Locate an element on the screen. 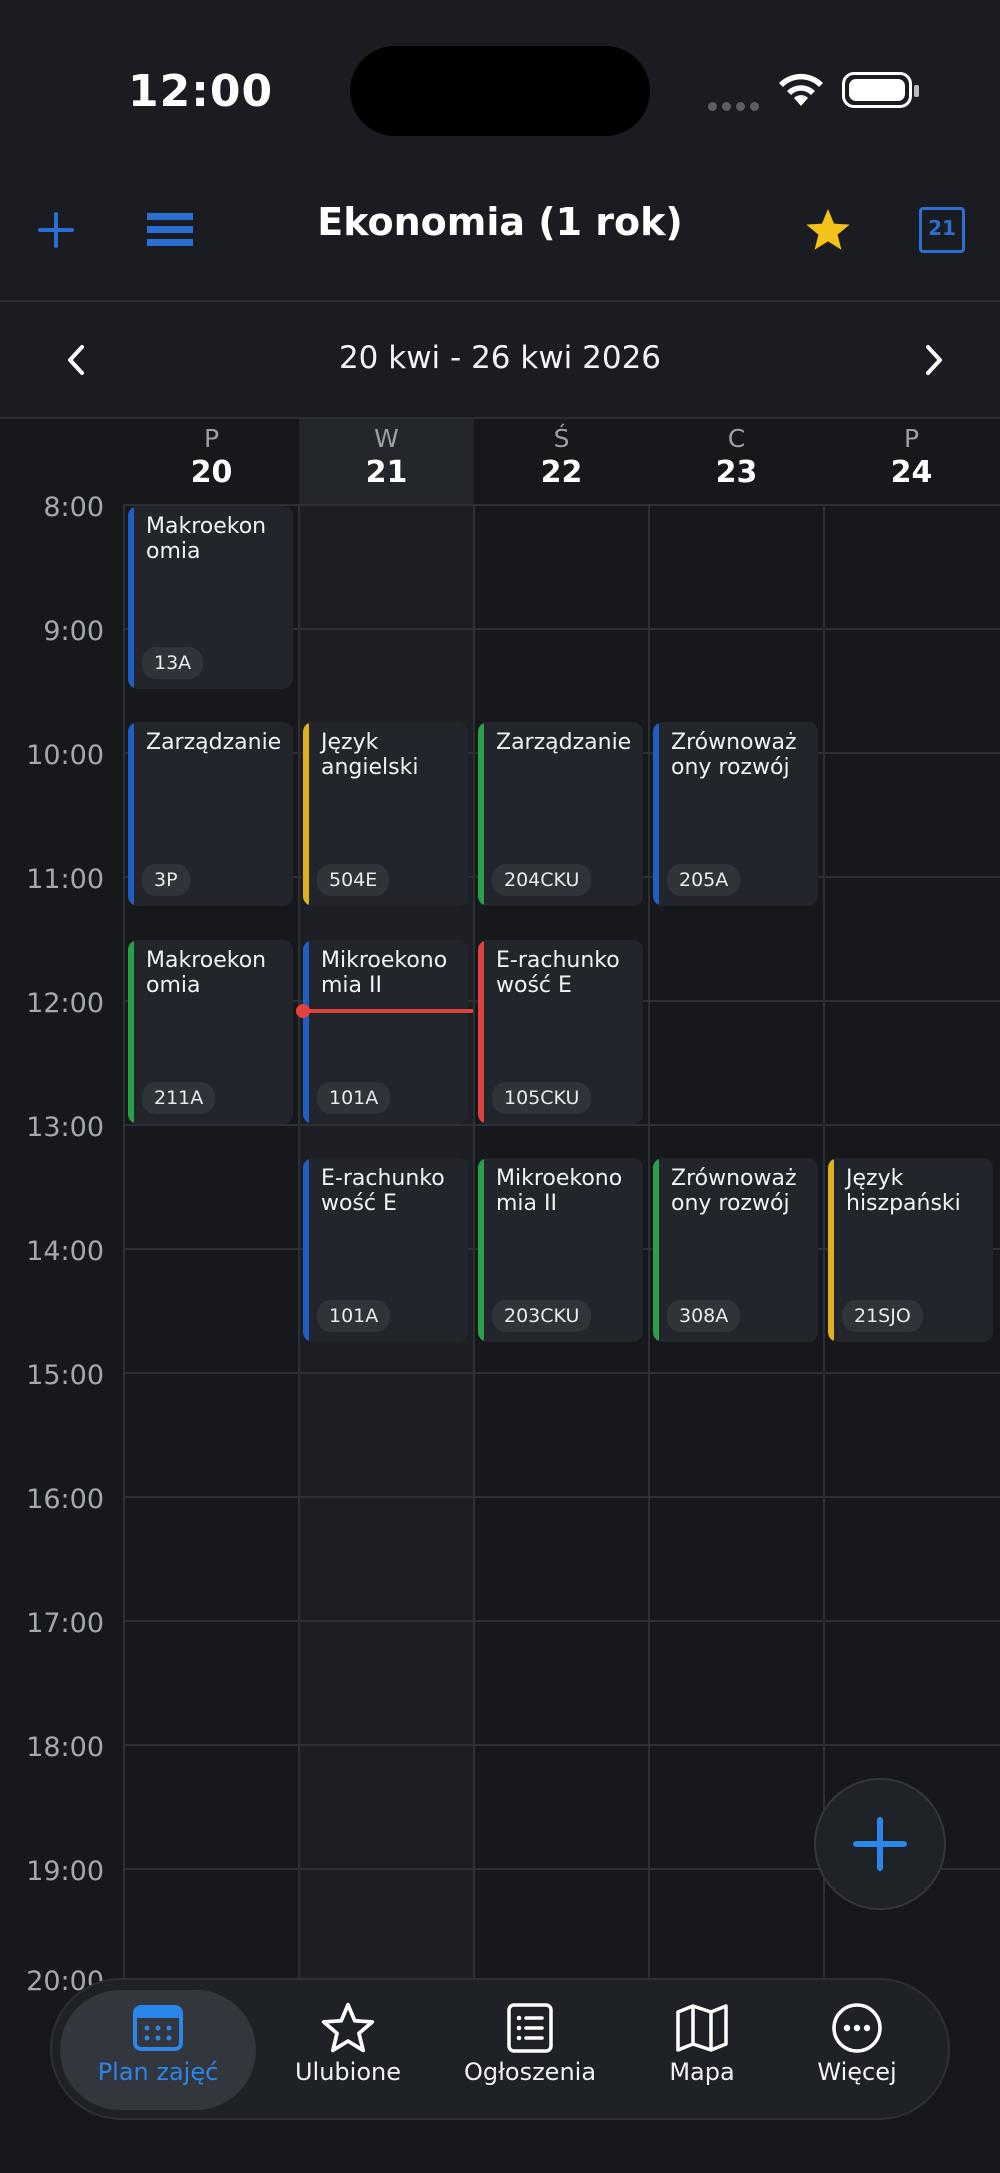 This screenshot has height=2173, width=1000. day-number: 24 is located at coordinates (911, 472).